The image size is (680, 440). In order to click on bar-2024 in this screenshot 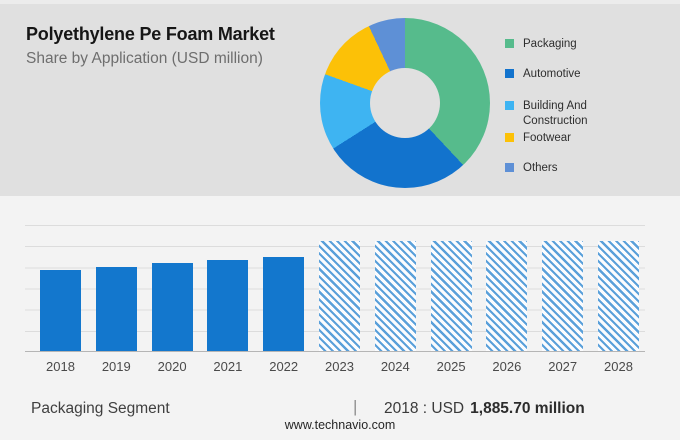, I will do `click(395, 295)`.